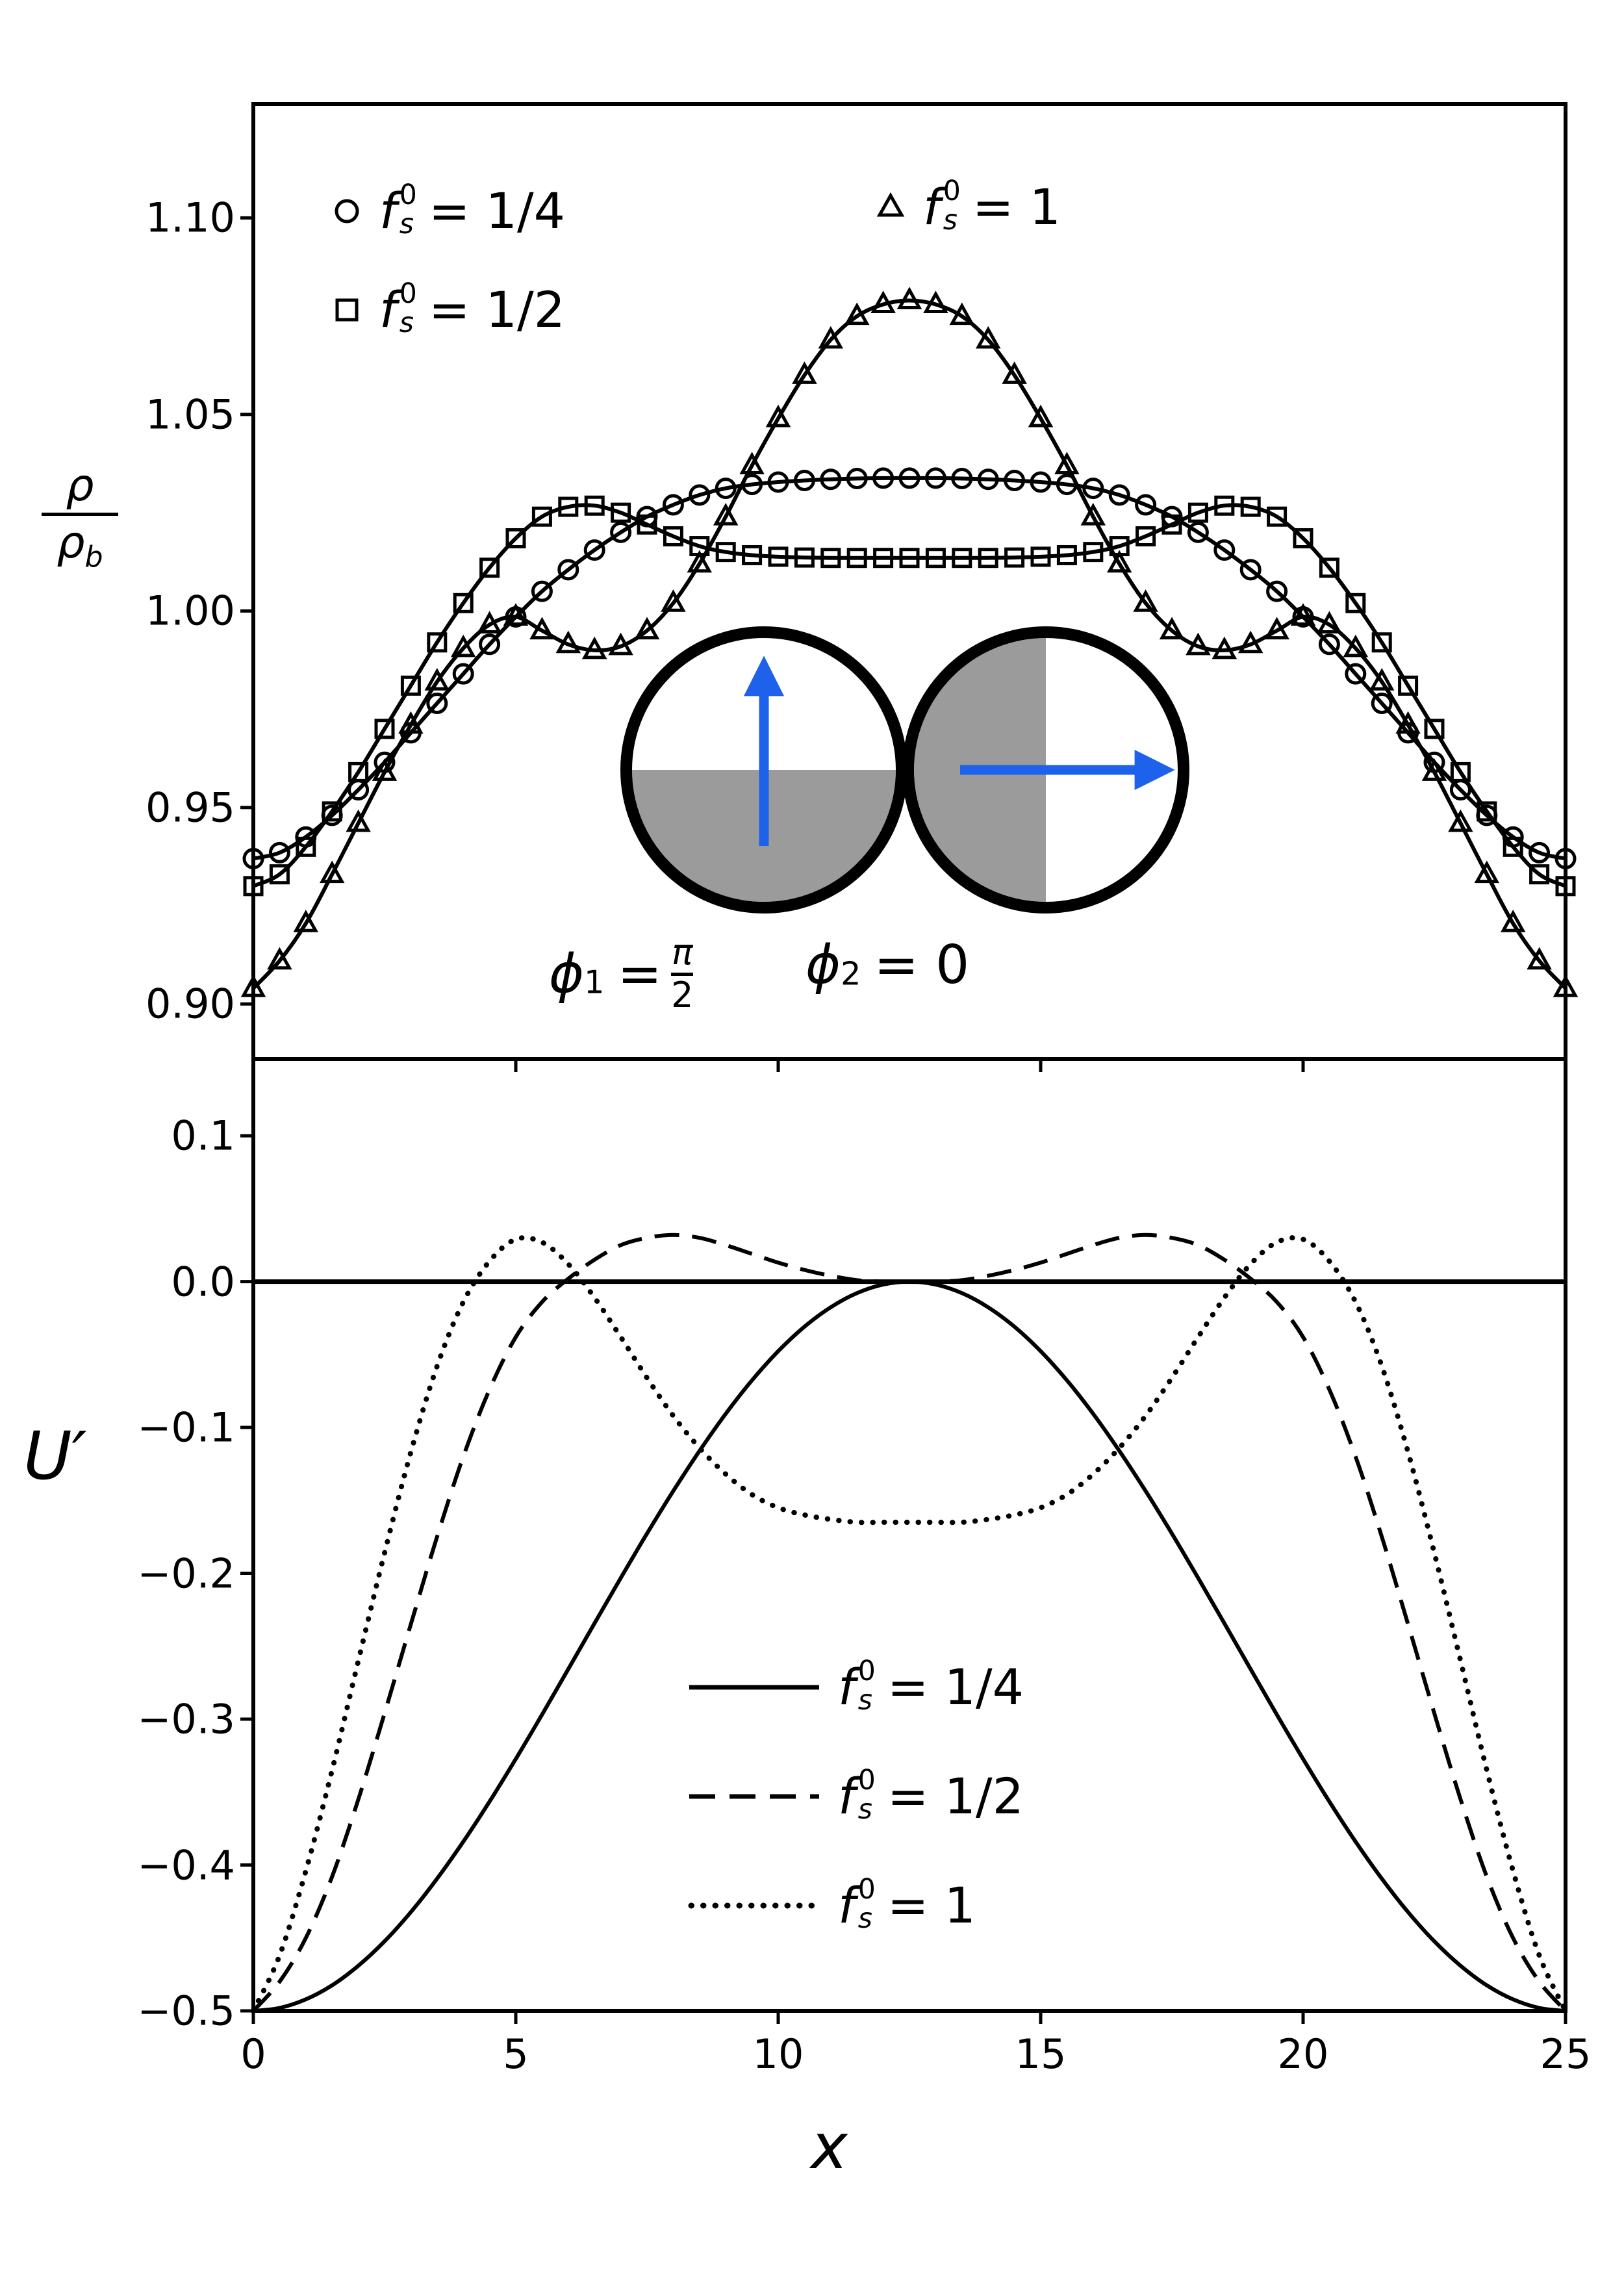 The height and width of the screenshot is (2274, 1624). What do you see at coordinates (1045, 769) in the screenshot?
I see `particle-outline` at bounding box center [1045, 769].